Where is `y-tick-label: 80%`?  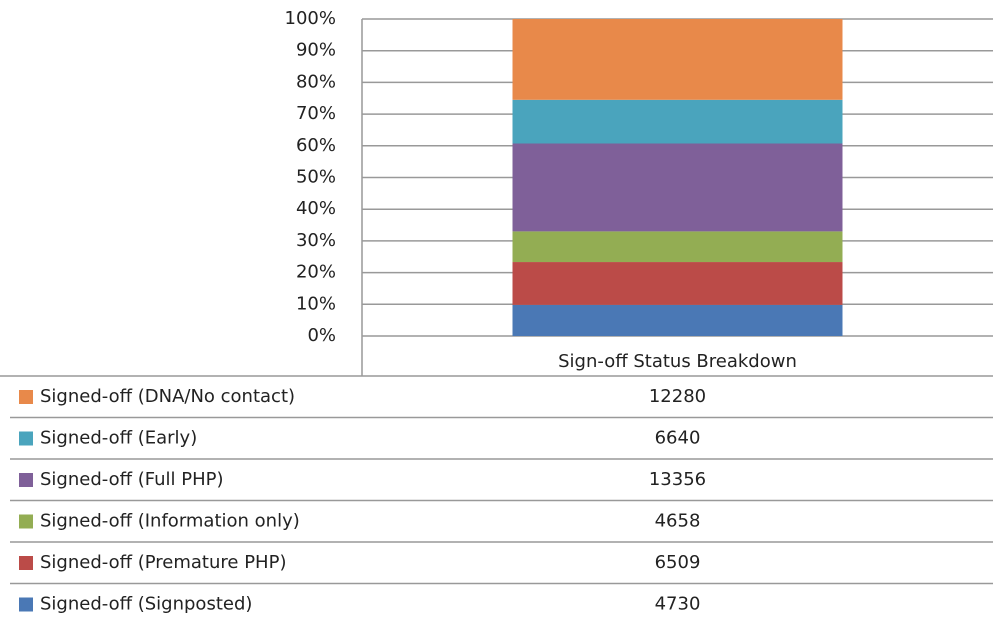 y-tick-label: 80% is located at coordinates (316, 81).